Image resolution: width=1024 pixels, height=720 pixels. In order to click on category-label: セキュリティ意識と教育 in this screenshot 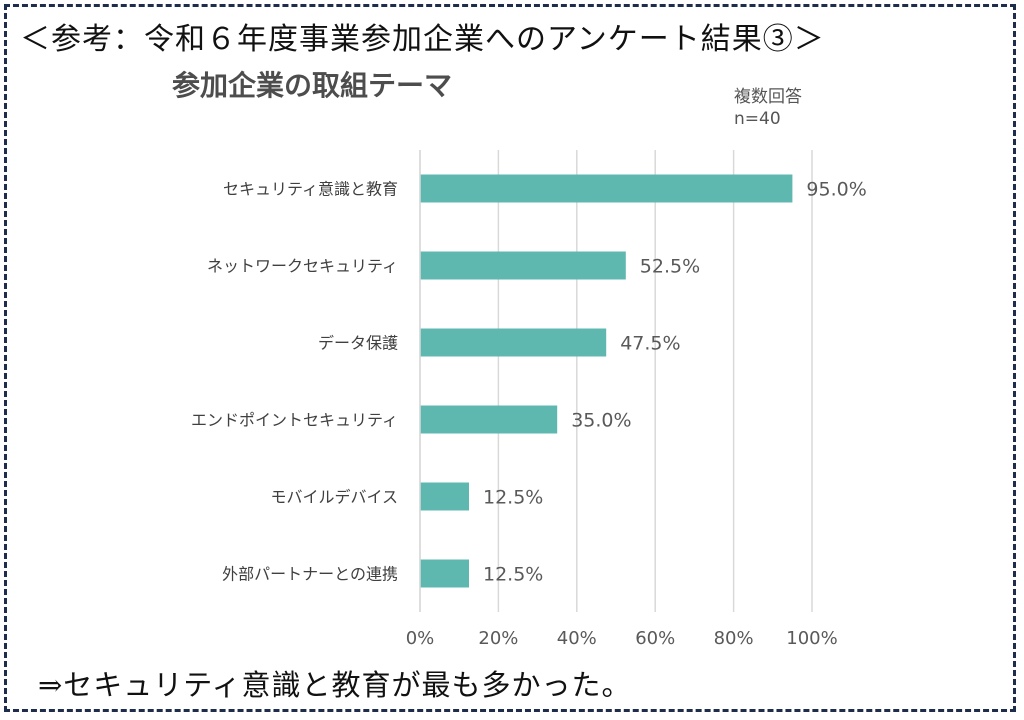, I will do `click(310, 189)`.